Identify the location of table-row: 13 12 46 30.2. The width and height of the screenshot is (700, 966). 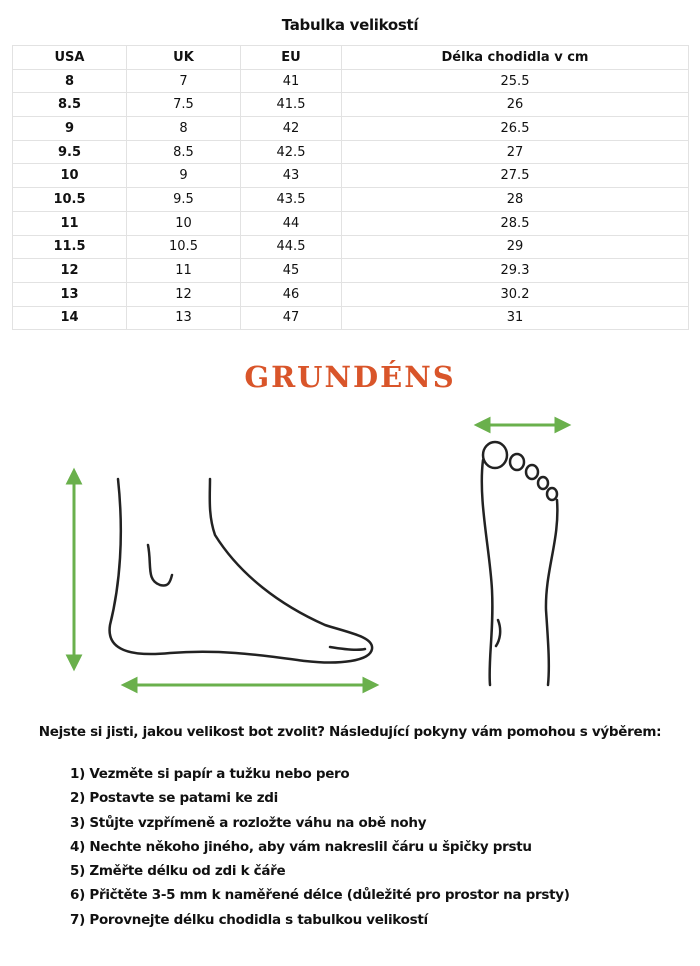
(350, 294).